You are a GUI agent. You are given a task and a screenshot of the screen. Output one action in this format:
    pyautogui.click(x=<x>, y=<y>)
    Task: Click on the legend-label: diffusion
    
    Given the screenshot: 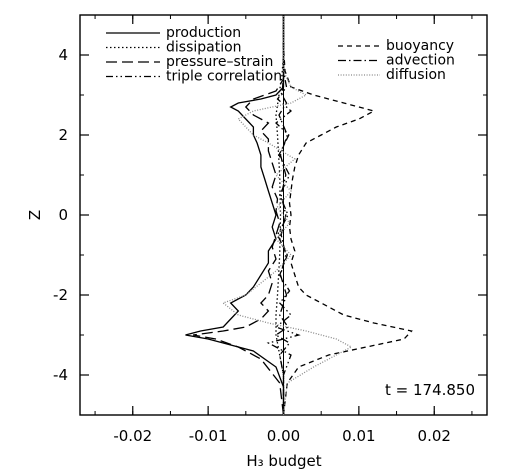 What is the action you would take?
    pyautogui.click(x=416, y=75)
    